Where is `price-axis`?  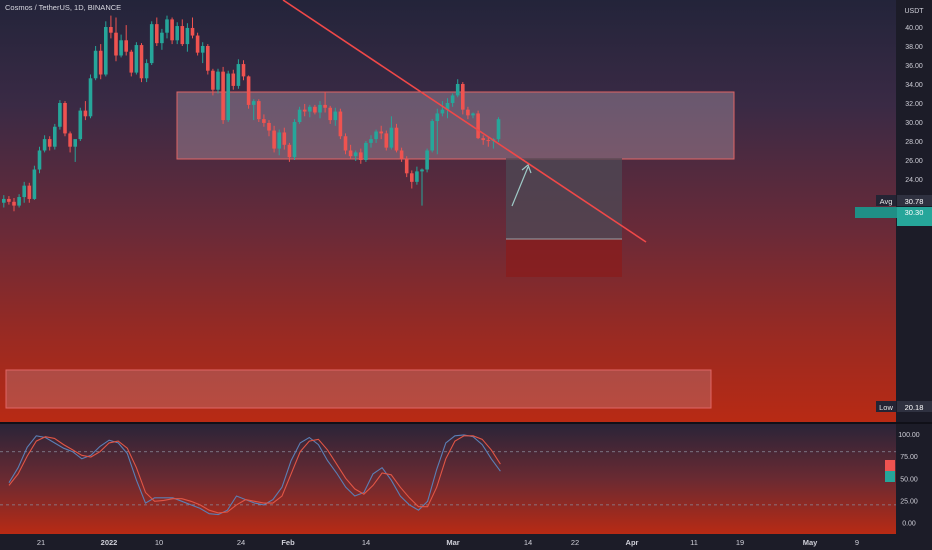
price-axis is located at coordinates (914, 267).